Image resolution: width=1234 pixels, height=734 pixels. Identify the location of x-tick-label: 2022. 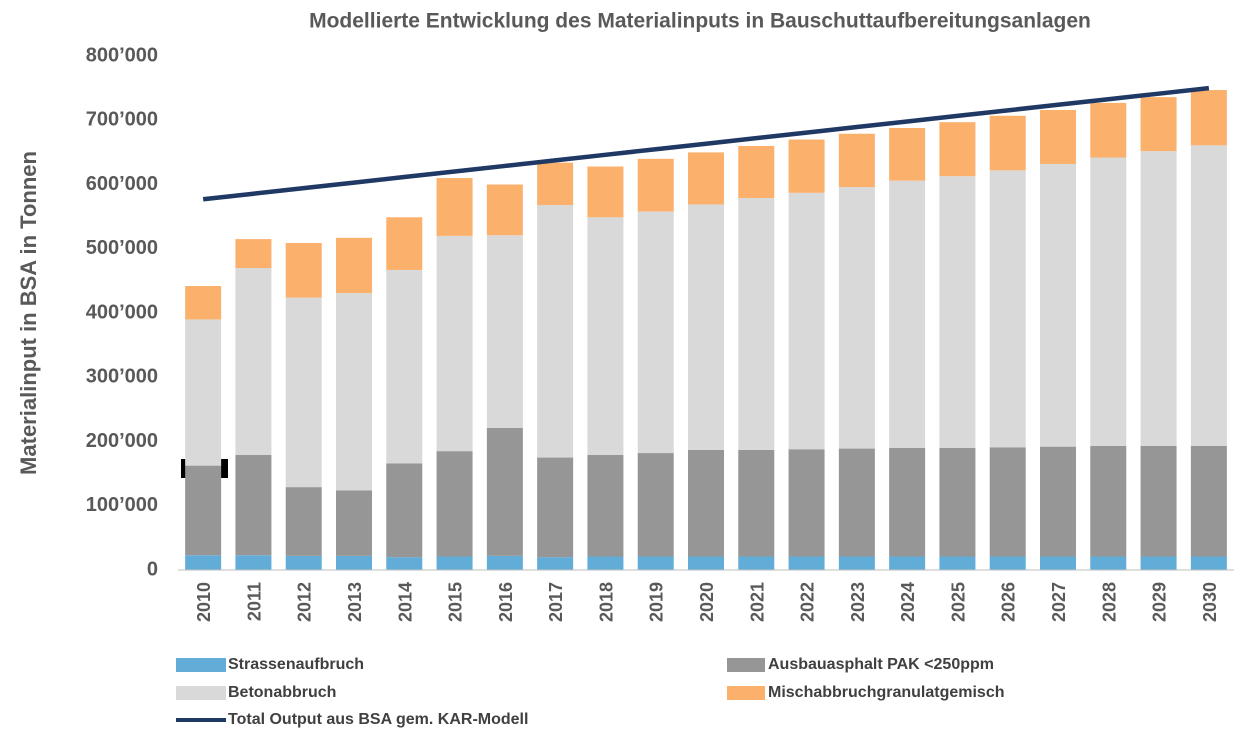
(808, 602).